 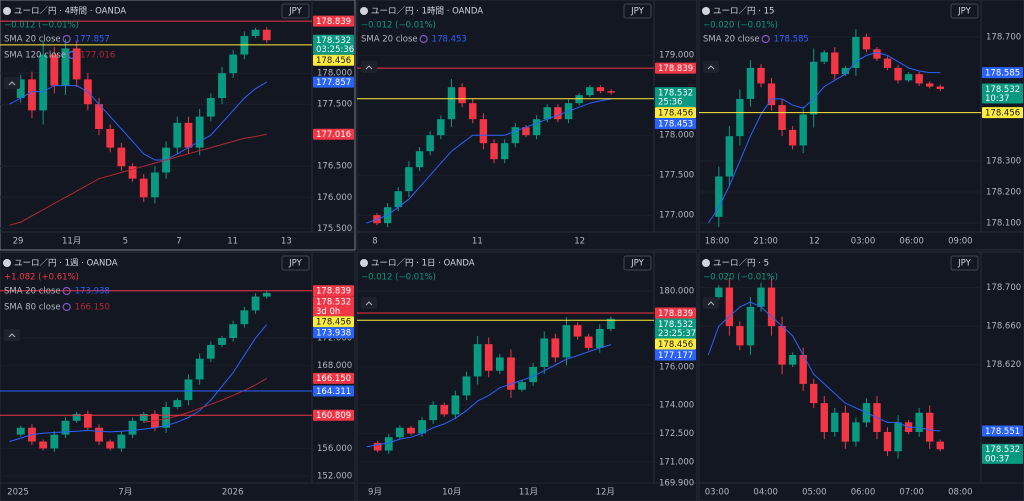 What do you see at coordinates (138, 121) in the screenshot?
I see `indicator-line` at bounding box center [138, 121].